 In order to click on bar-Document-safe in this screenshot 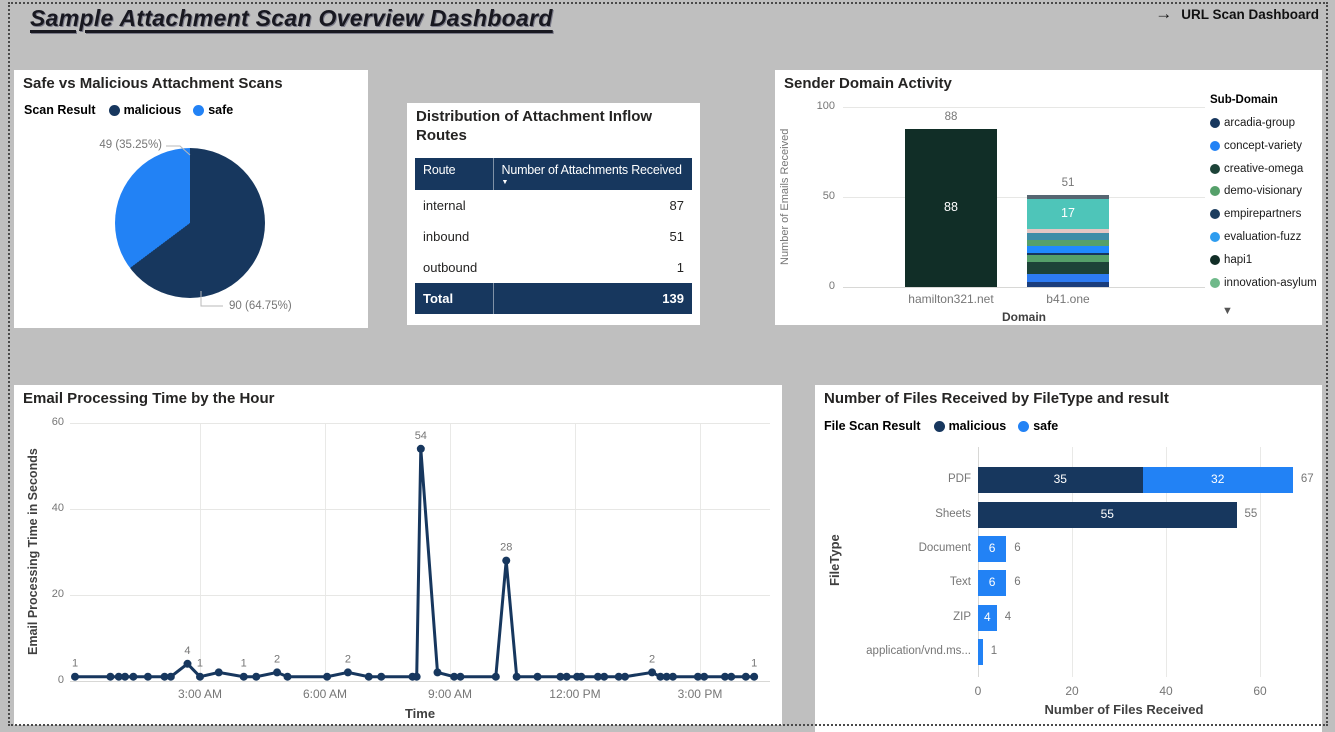, I will do `click(992, 549)`.